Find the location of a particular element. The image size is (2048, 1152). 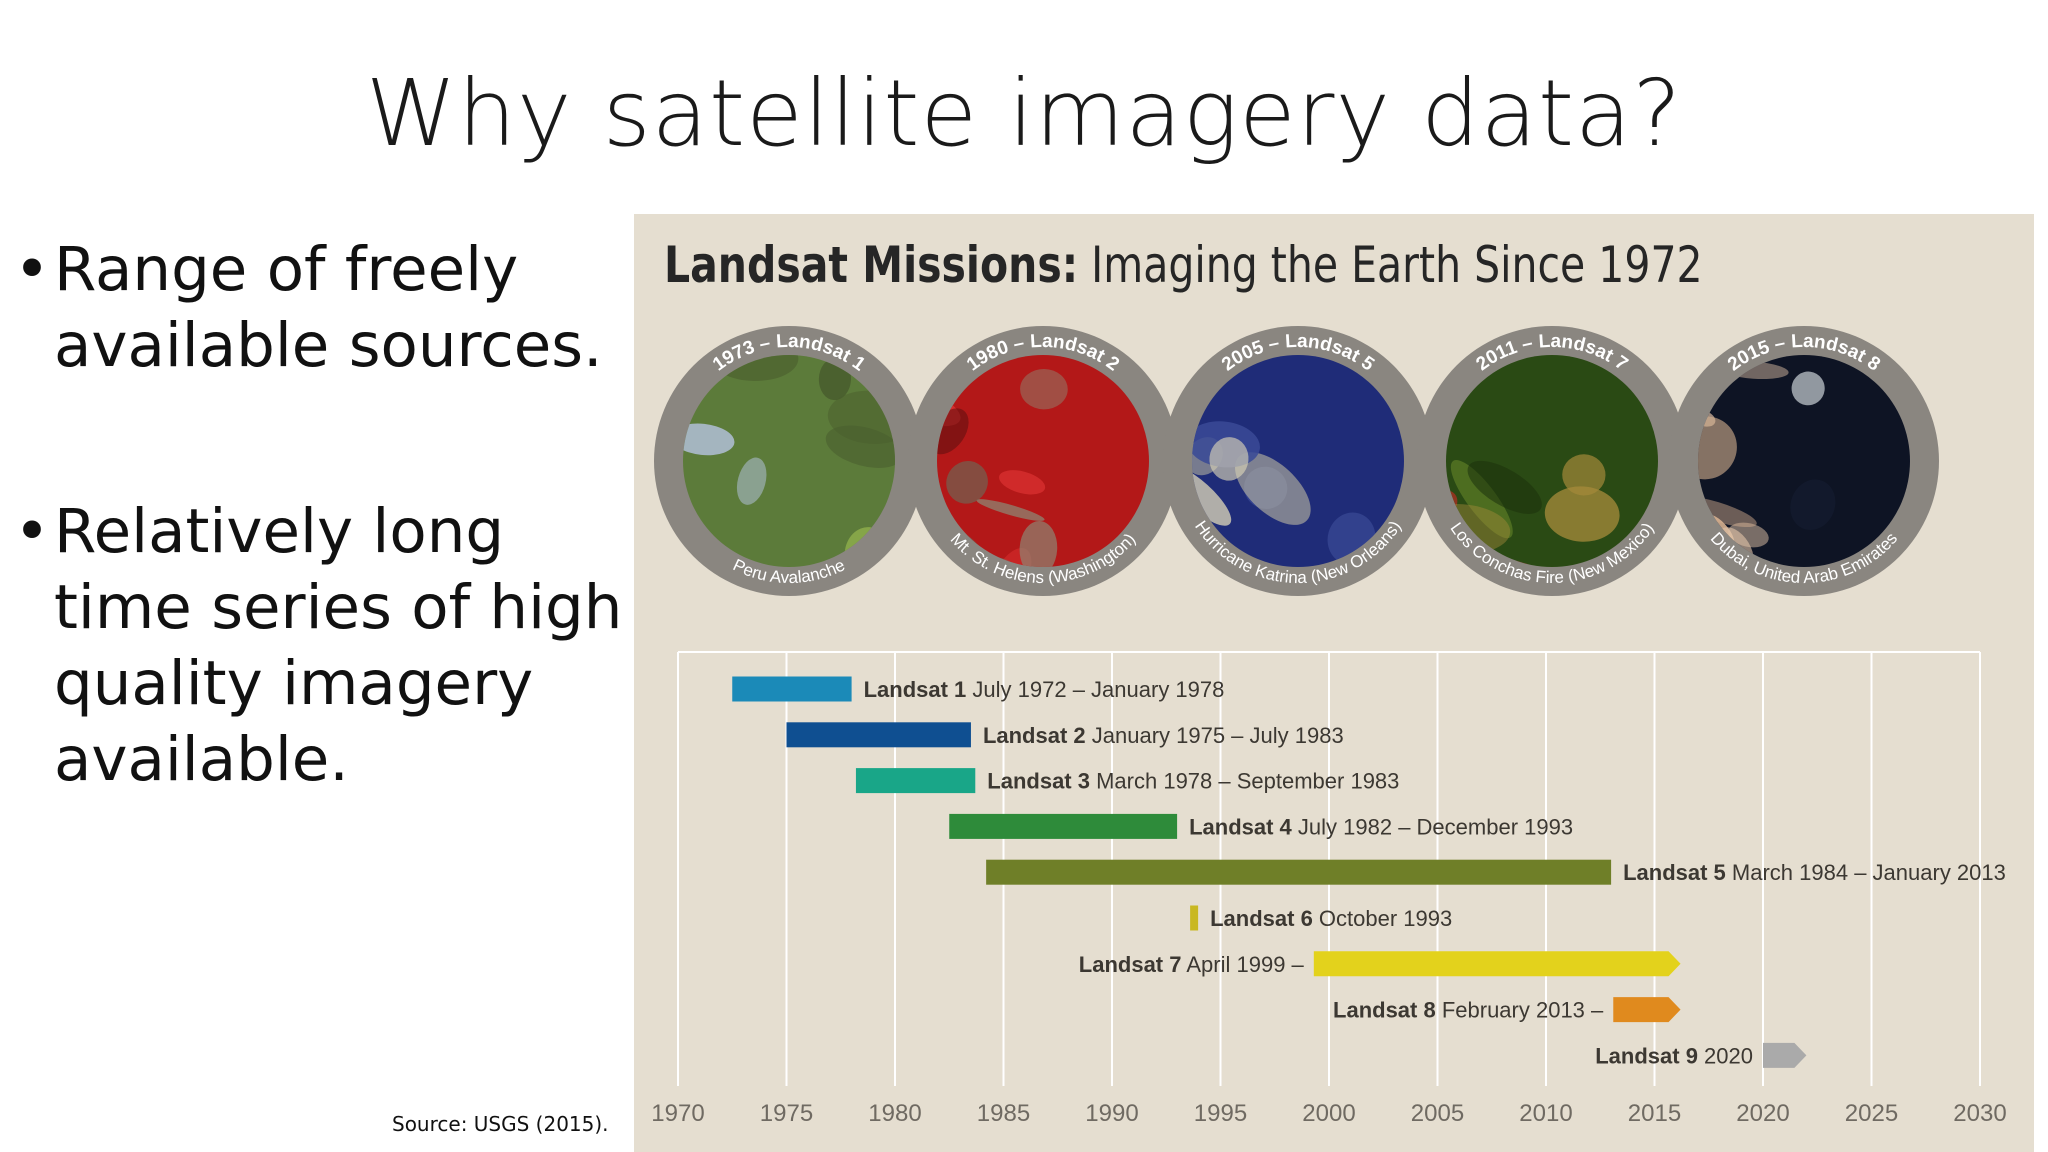

mission-label: Landsat 3 March 1978 – September 1983 is located at coordinates (1193, 781).